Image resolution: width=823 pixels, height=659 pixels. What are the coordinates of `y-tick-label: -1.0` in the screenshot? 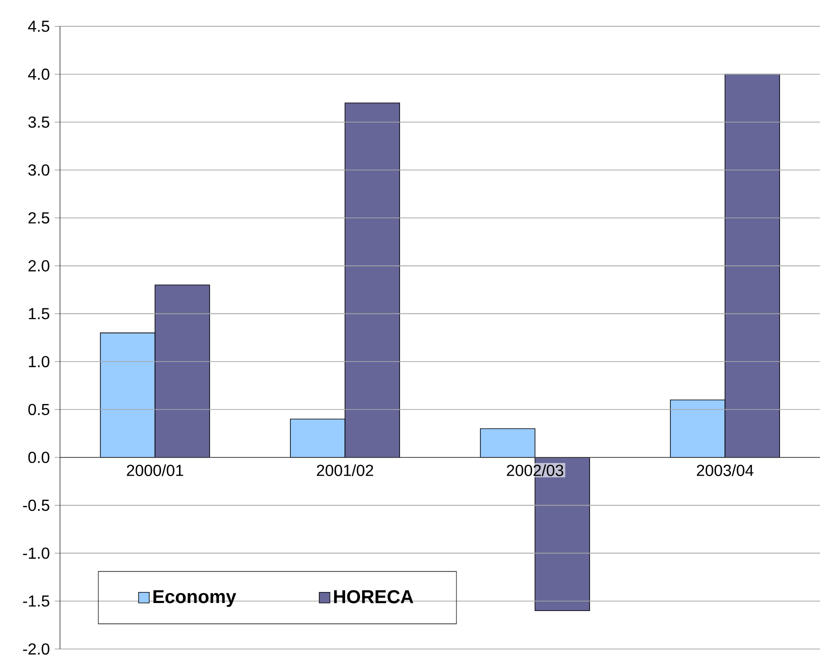 It's located at (36, 553).